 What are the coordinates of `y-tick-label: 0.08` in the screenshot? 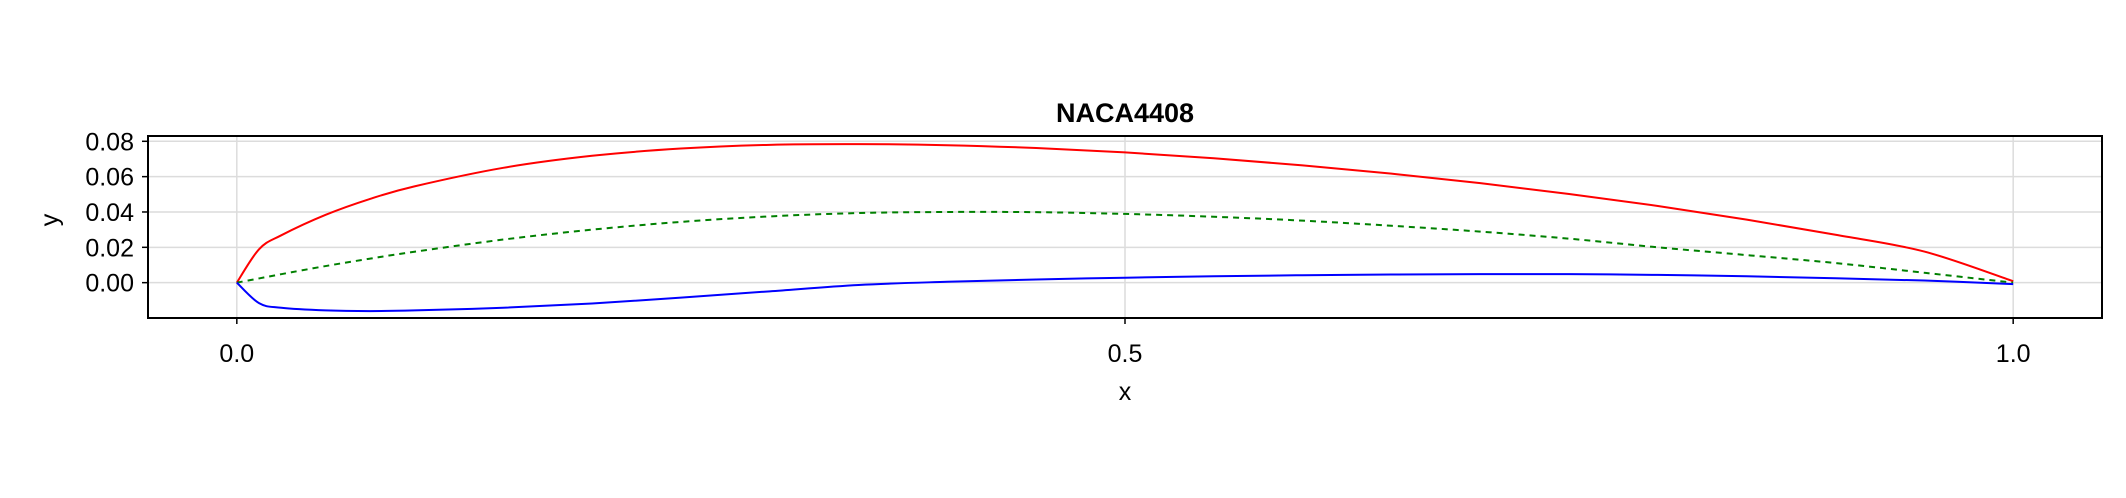 It's located at (109, 142).